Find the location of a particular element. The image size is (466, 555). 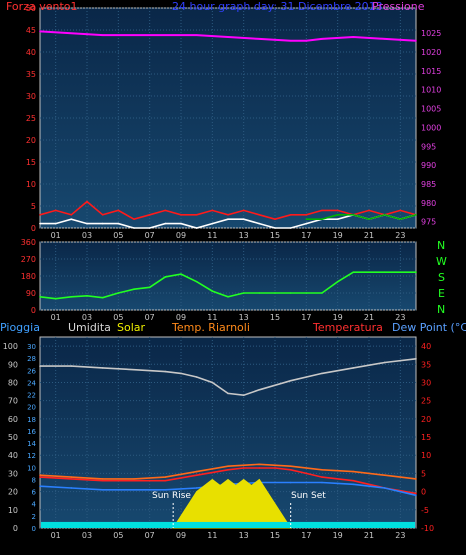

dir-letter-n-top: N is located at coordinates (441, 245).